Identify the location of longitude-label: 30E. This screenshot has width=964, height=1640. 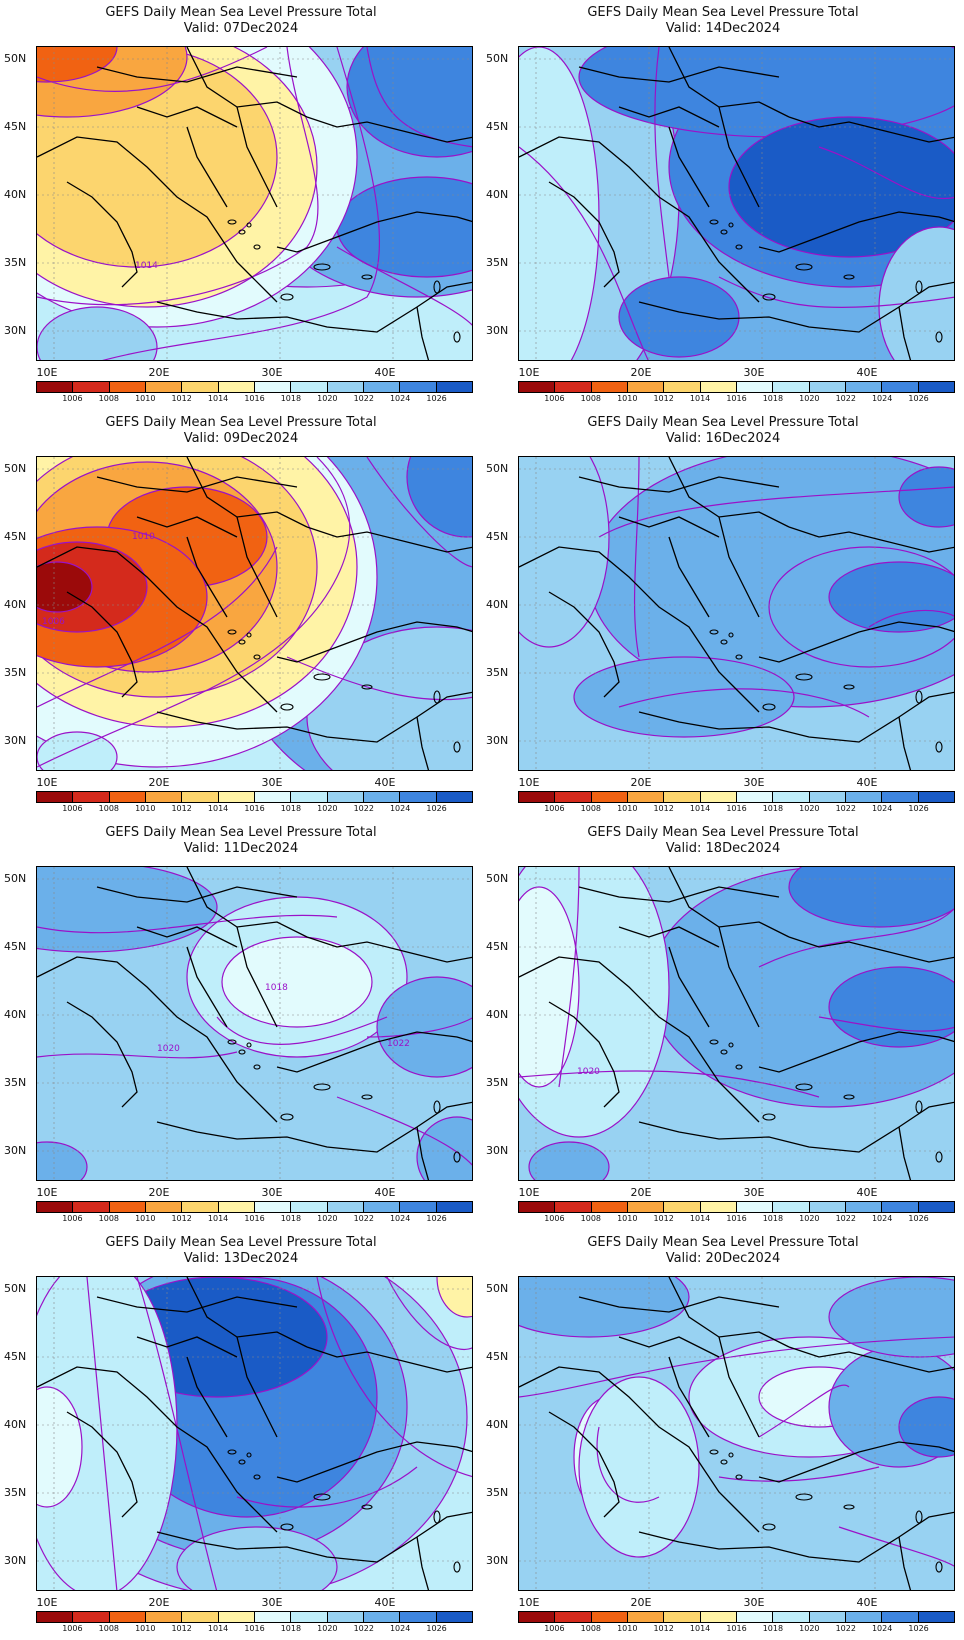
(272, 372).